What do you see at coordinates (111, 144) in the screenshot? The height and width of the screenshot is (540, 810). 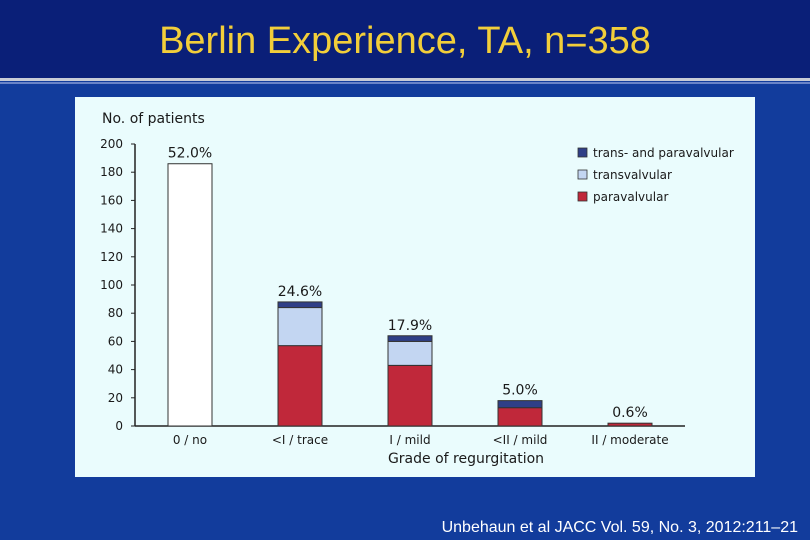 I see `y-tick-label: 200` at bounding box center [111, 144].